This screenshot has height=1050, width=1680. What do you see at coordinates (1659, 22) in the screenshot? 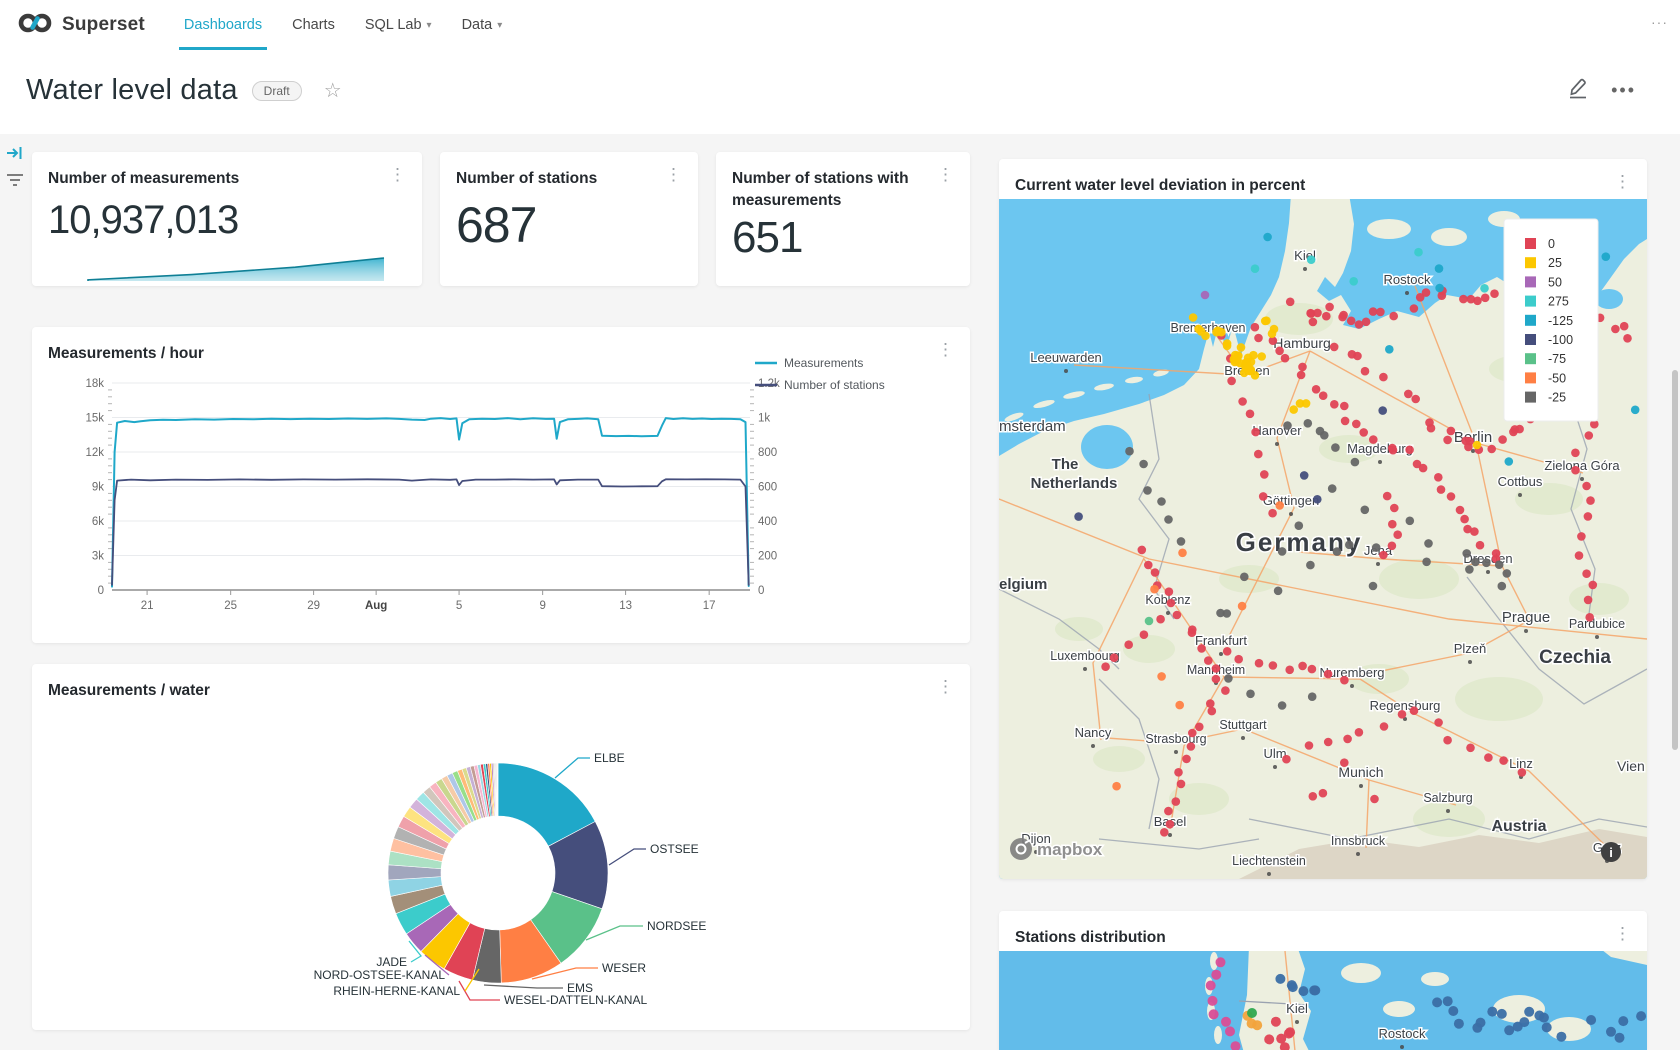
I see `nav-overflow-menu: ···` at bounding box center [1659, 22].